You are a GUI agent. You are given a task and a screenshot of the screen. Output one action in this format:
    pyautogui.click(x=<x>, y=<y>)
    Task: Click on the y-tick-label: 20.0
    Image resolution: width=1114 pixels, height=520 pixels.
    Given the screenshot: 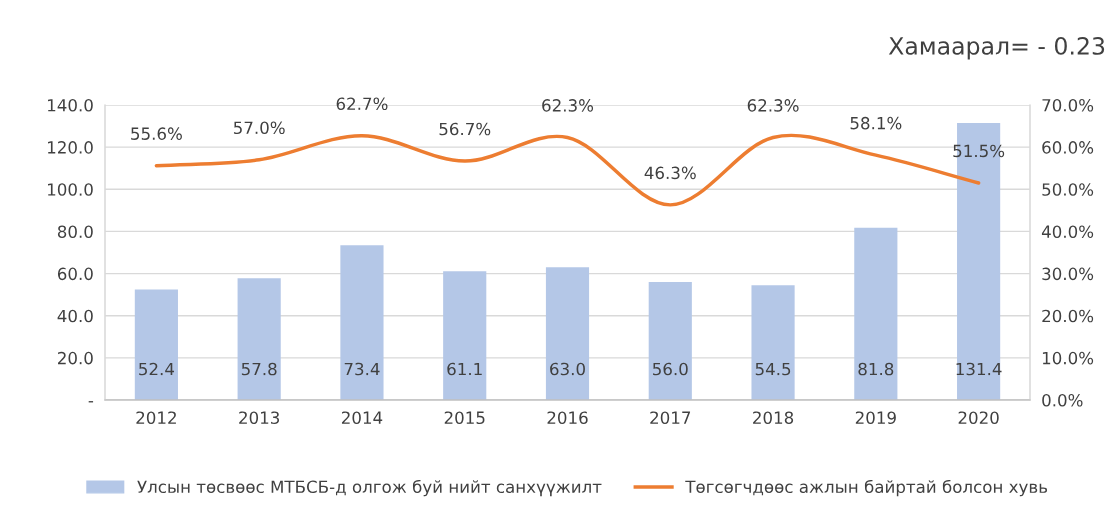 What is the action you would take?
    pyautogui.click(x=75, y=358)
    